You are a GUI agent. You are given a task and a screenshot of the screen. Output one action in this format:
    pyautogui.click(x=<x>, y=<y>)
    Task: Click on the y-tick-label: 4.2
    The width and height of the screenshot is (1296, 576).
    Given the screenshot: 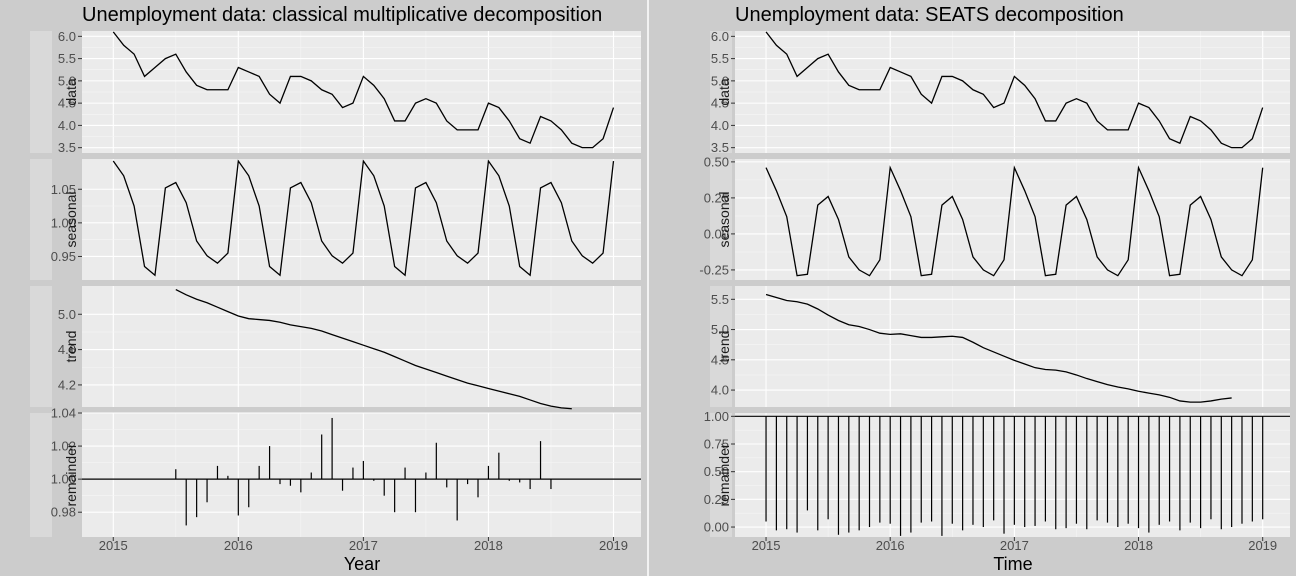 What is the action you would take?
    pyautogui.click(x=67, y=384)
    